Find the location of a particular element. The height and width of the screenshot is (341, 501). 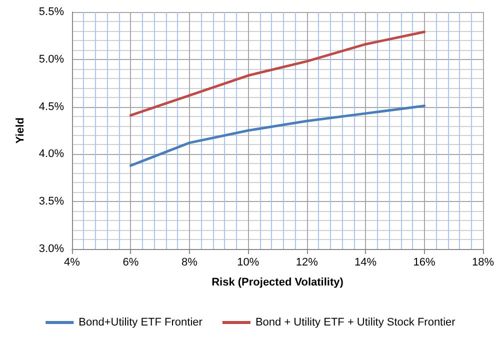

y-tick-label: 5.0% is located at coordinates (51, 59).